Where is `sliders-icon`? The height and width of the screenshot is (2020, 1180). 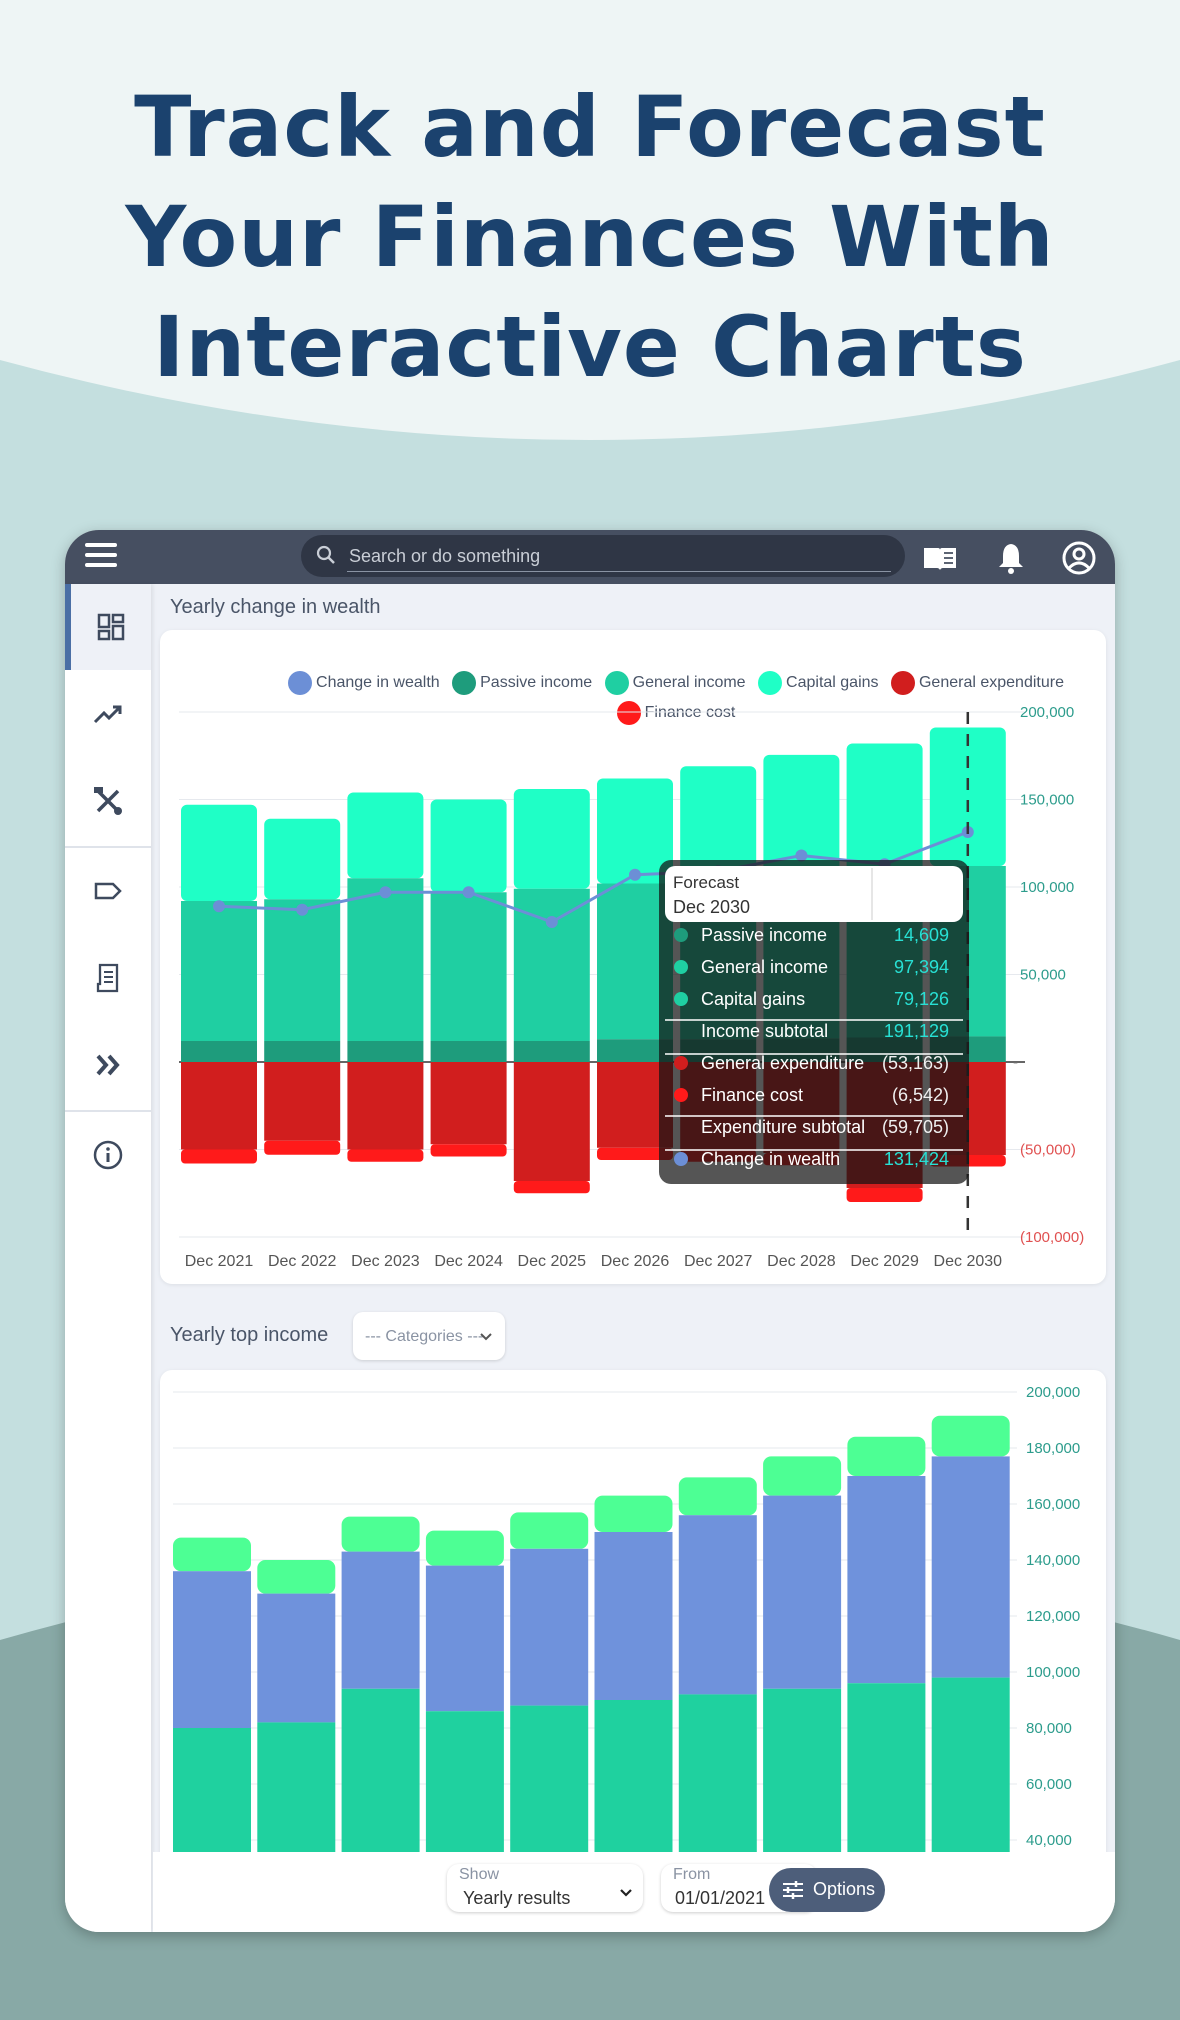
sliders-icon is located at coordinates (793, 1890).